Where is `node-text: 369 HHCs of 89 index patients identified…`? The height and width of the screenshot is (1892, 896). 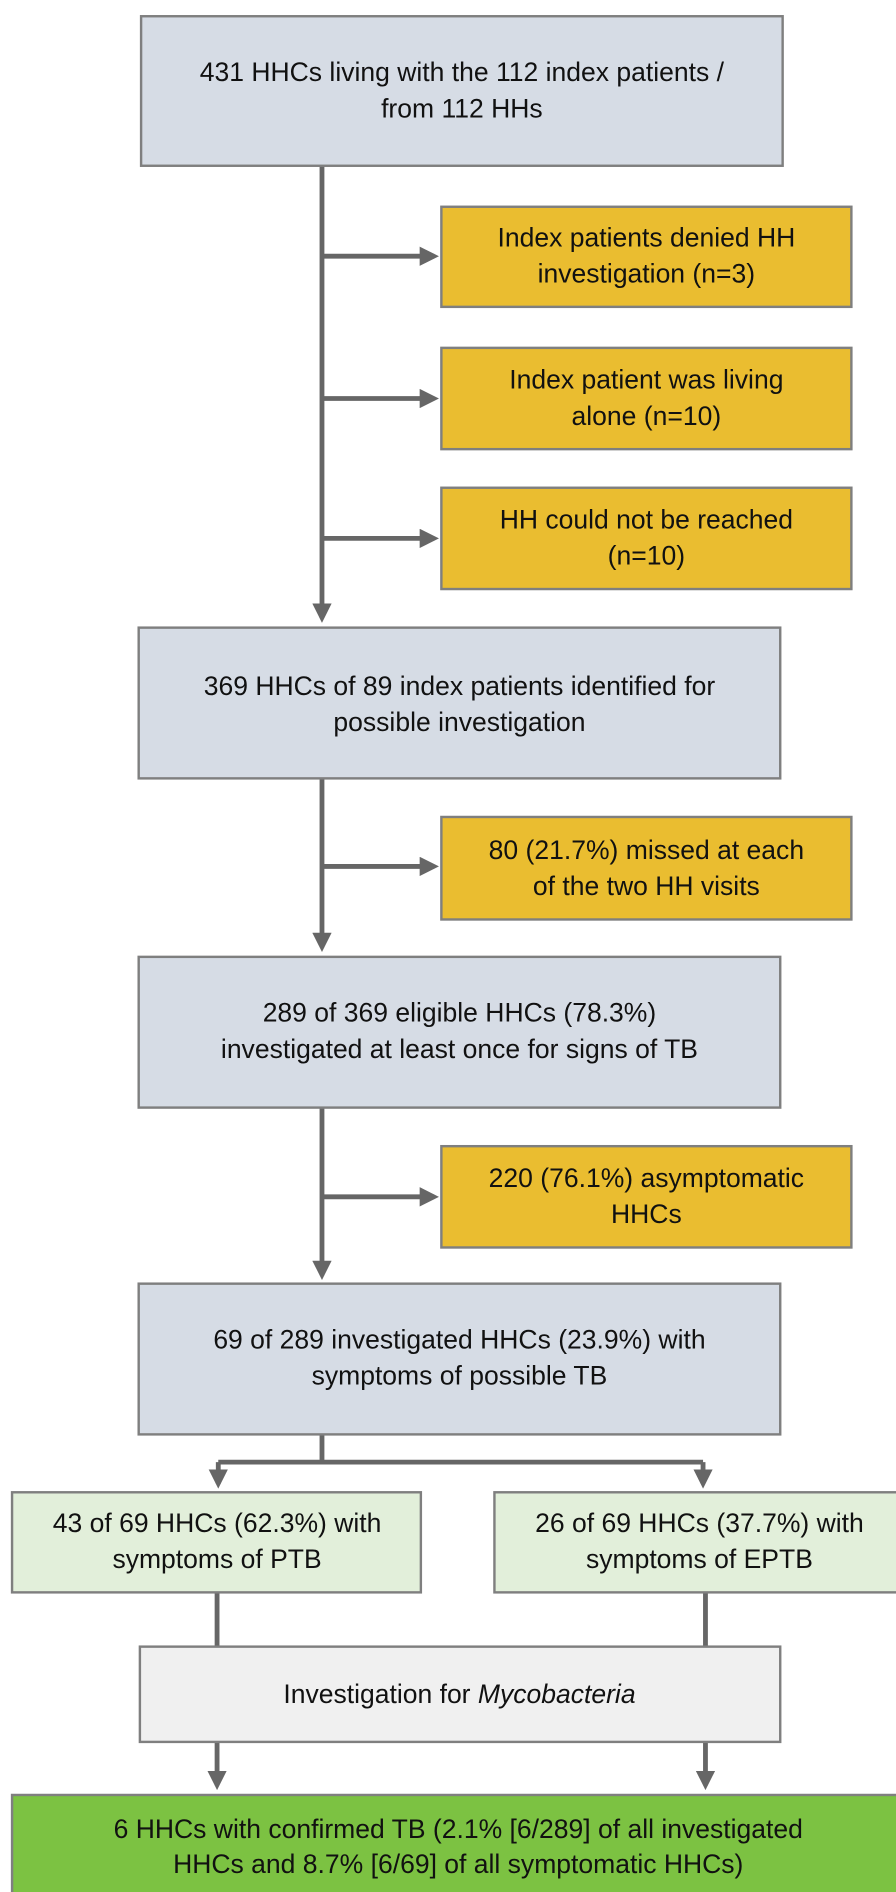 node-text: 369 HHCs of 89 index patients identified… is located at coordinates (460, 686).